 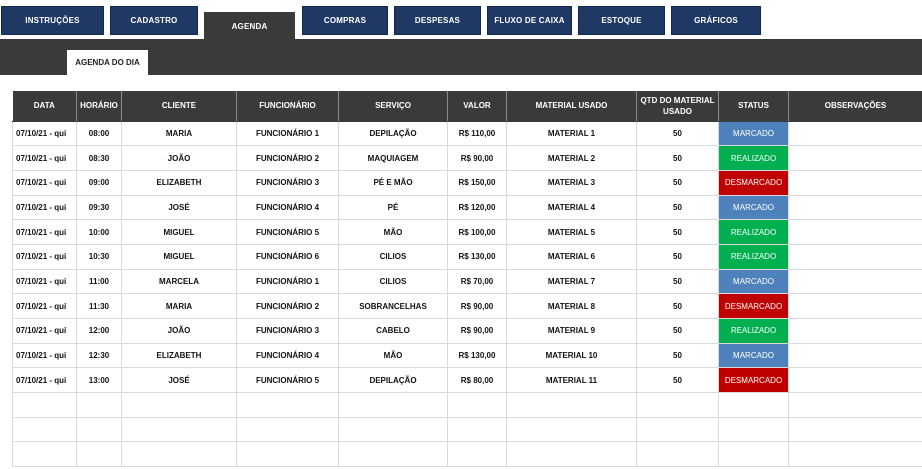 I want to click on material-cell: MATERIAL 8, so click(x=571, y=306).